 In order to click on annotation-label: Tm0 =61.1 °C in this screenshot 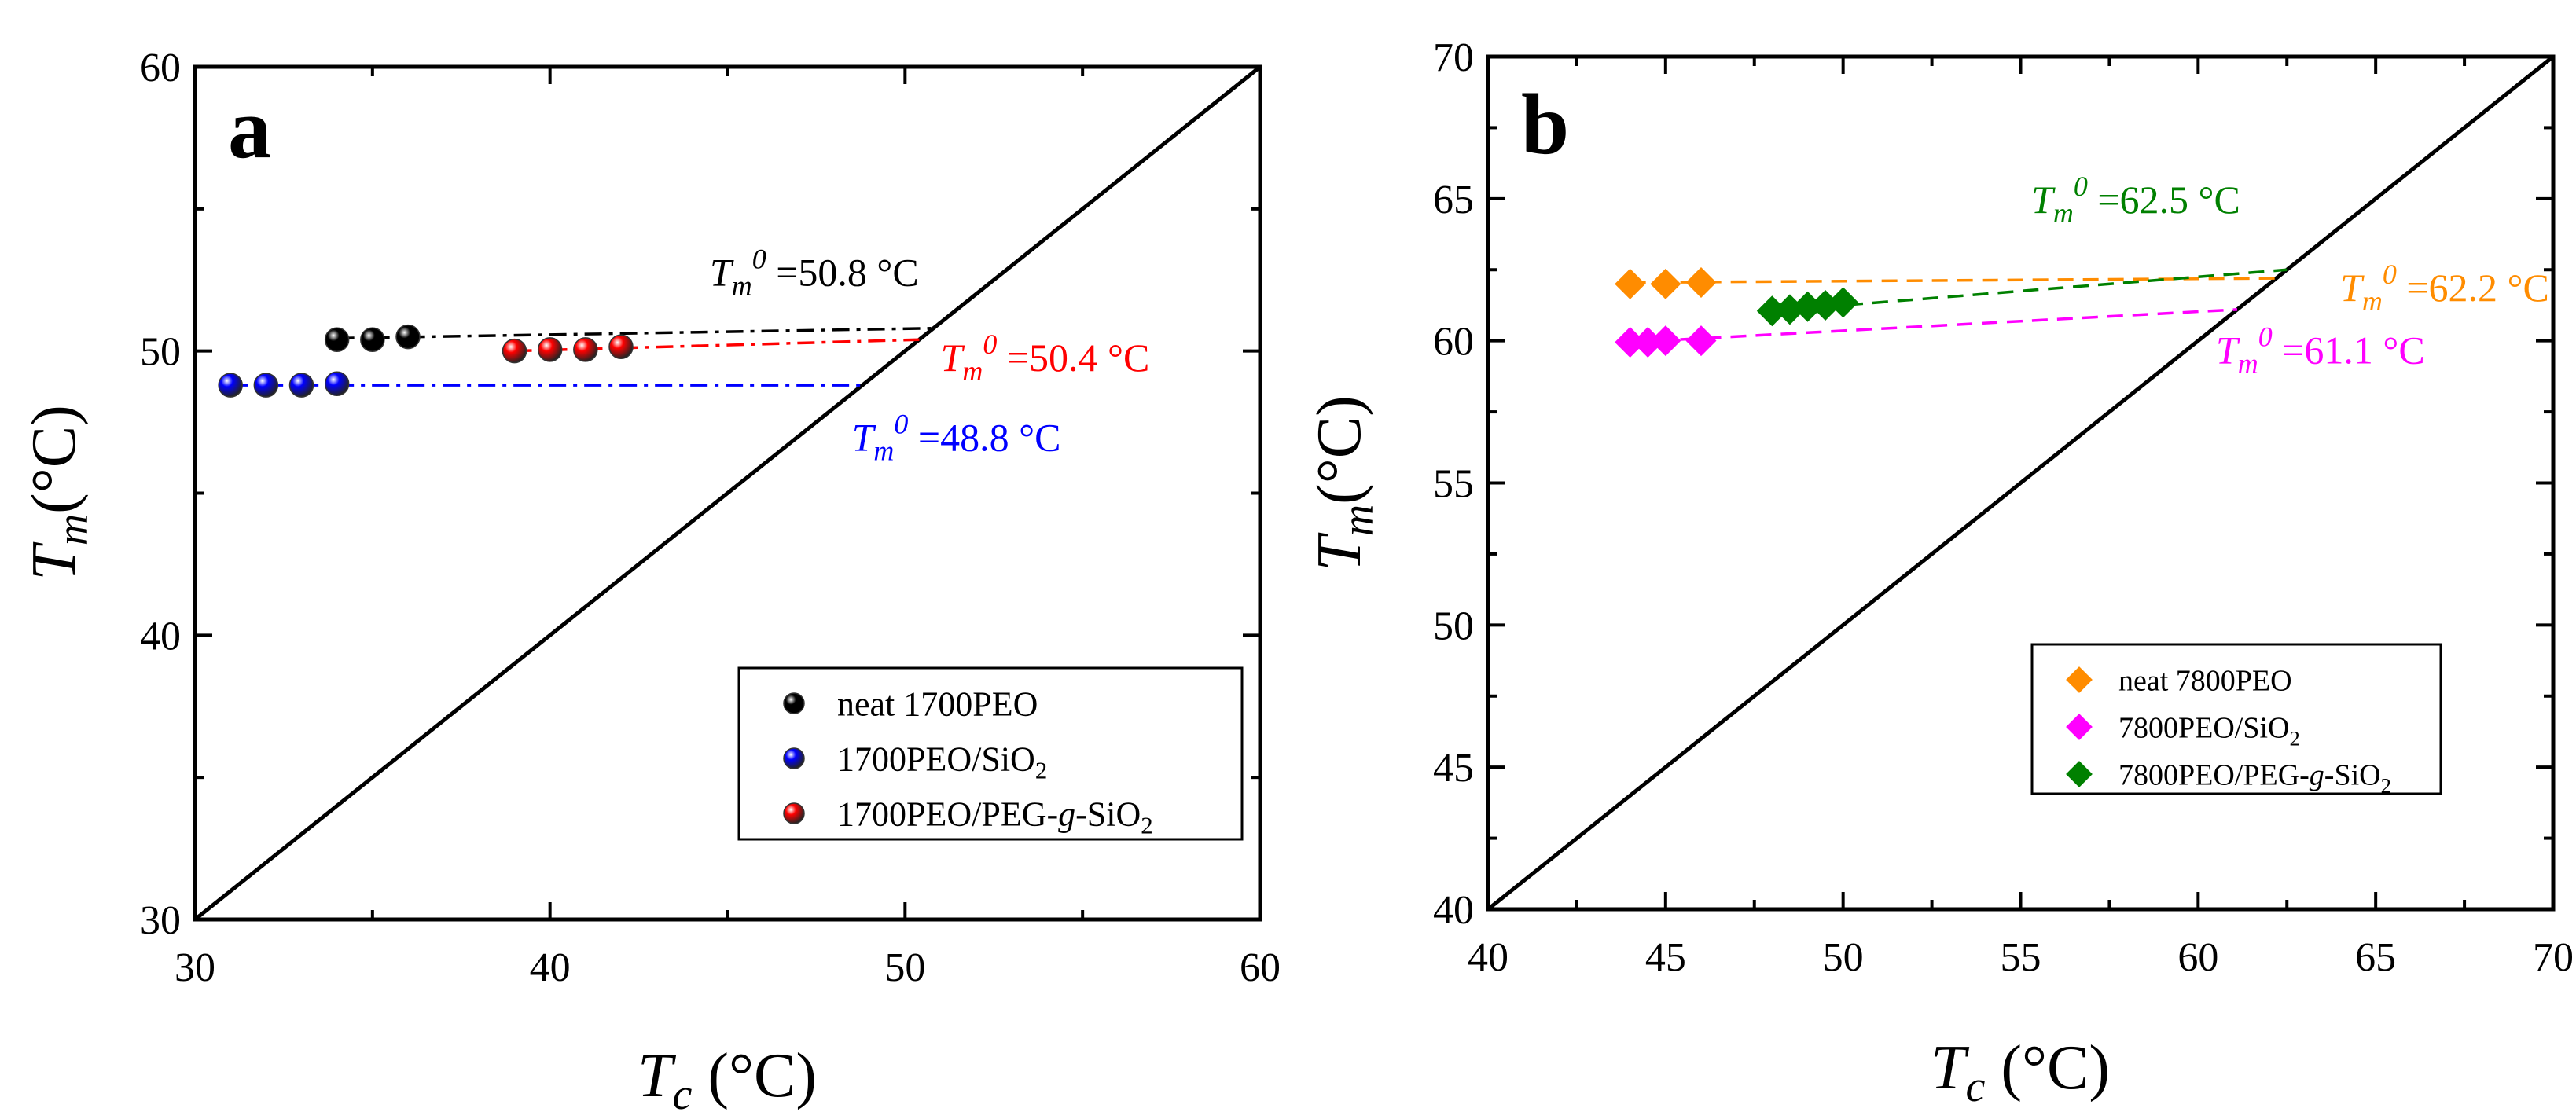, I will do `click(2320, 350)`.